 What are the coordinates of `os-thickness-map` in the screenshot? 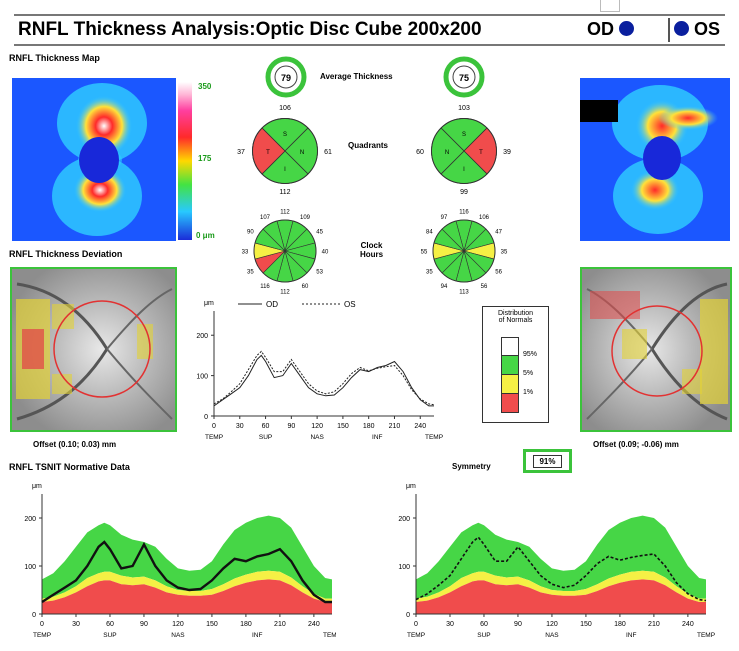 It's located at (655, 159).